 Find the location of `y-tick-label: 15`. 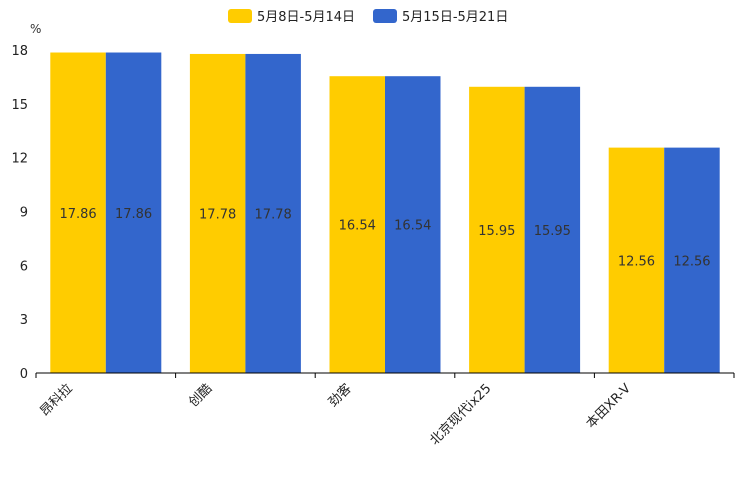

y-tick-label: 15 is located at coordinates (19, 105).